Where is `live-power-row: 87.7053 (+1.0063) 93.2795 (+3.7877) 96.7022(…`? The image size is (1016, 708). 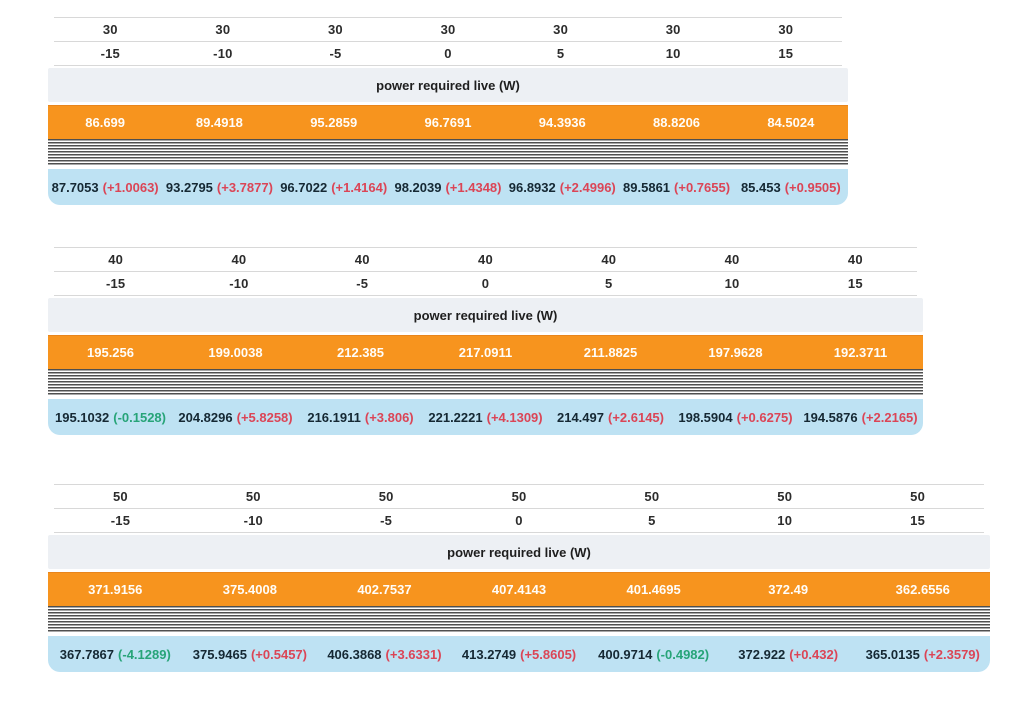
live-power-row: 87.7053 (+1.0063) 93.2795 (+3.7877) 96.7022(… is located at coordinates (448, 187).